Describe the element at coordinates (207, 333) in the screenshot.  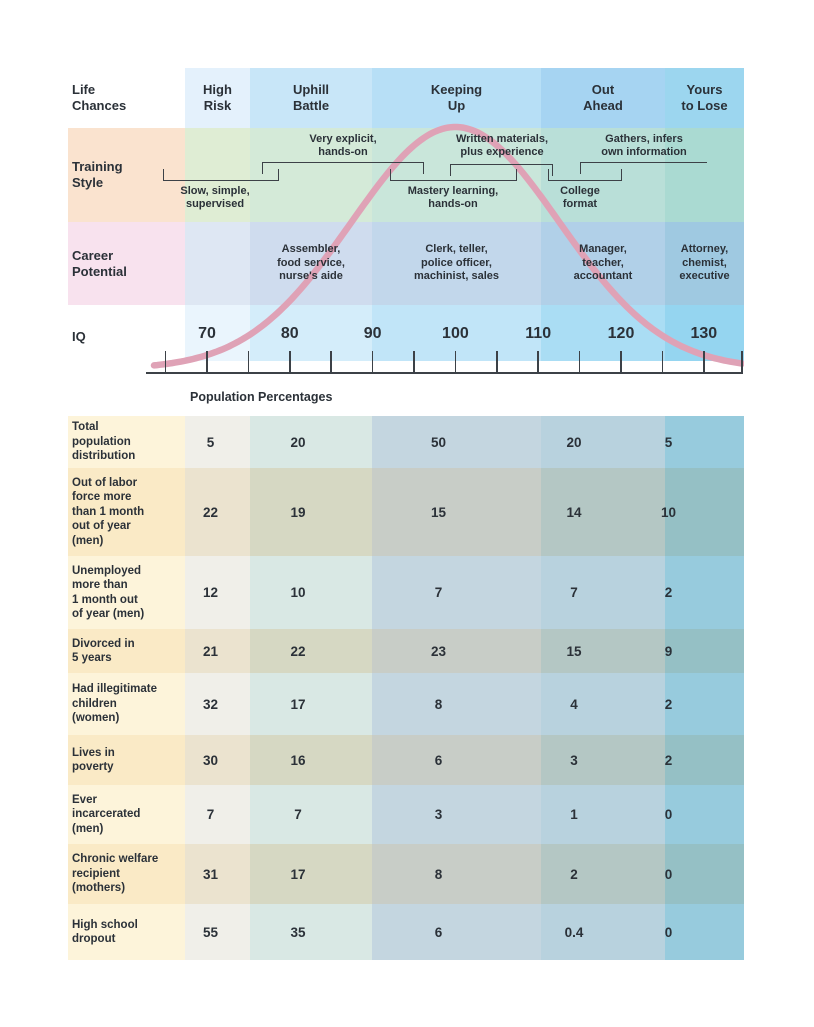
I see `iq-tick-label: 70` at that location.